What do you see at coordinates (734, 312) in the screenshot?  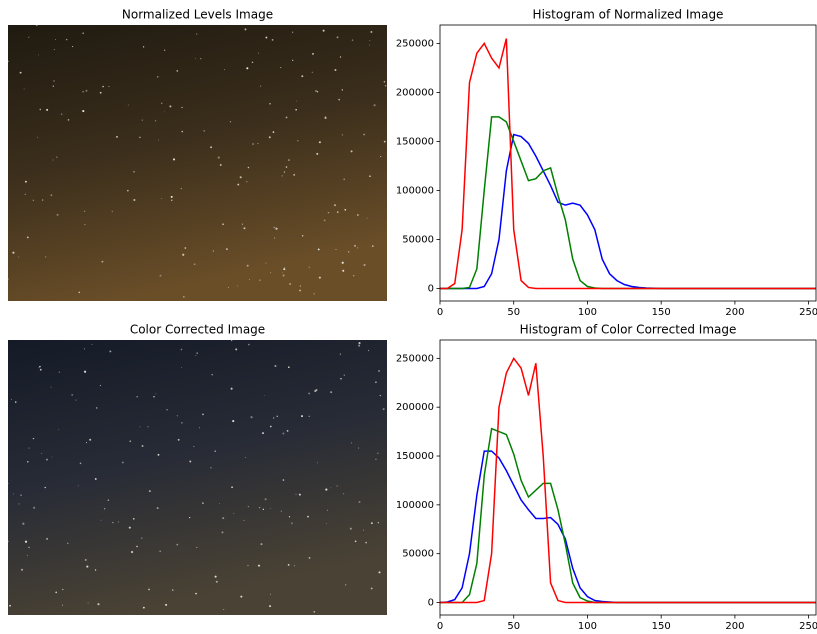 I see `x-tick-label: 200` at bounding box center [734, 312].